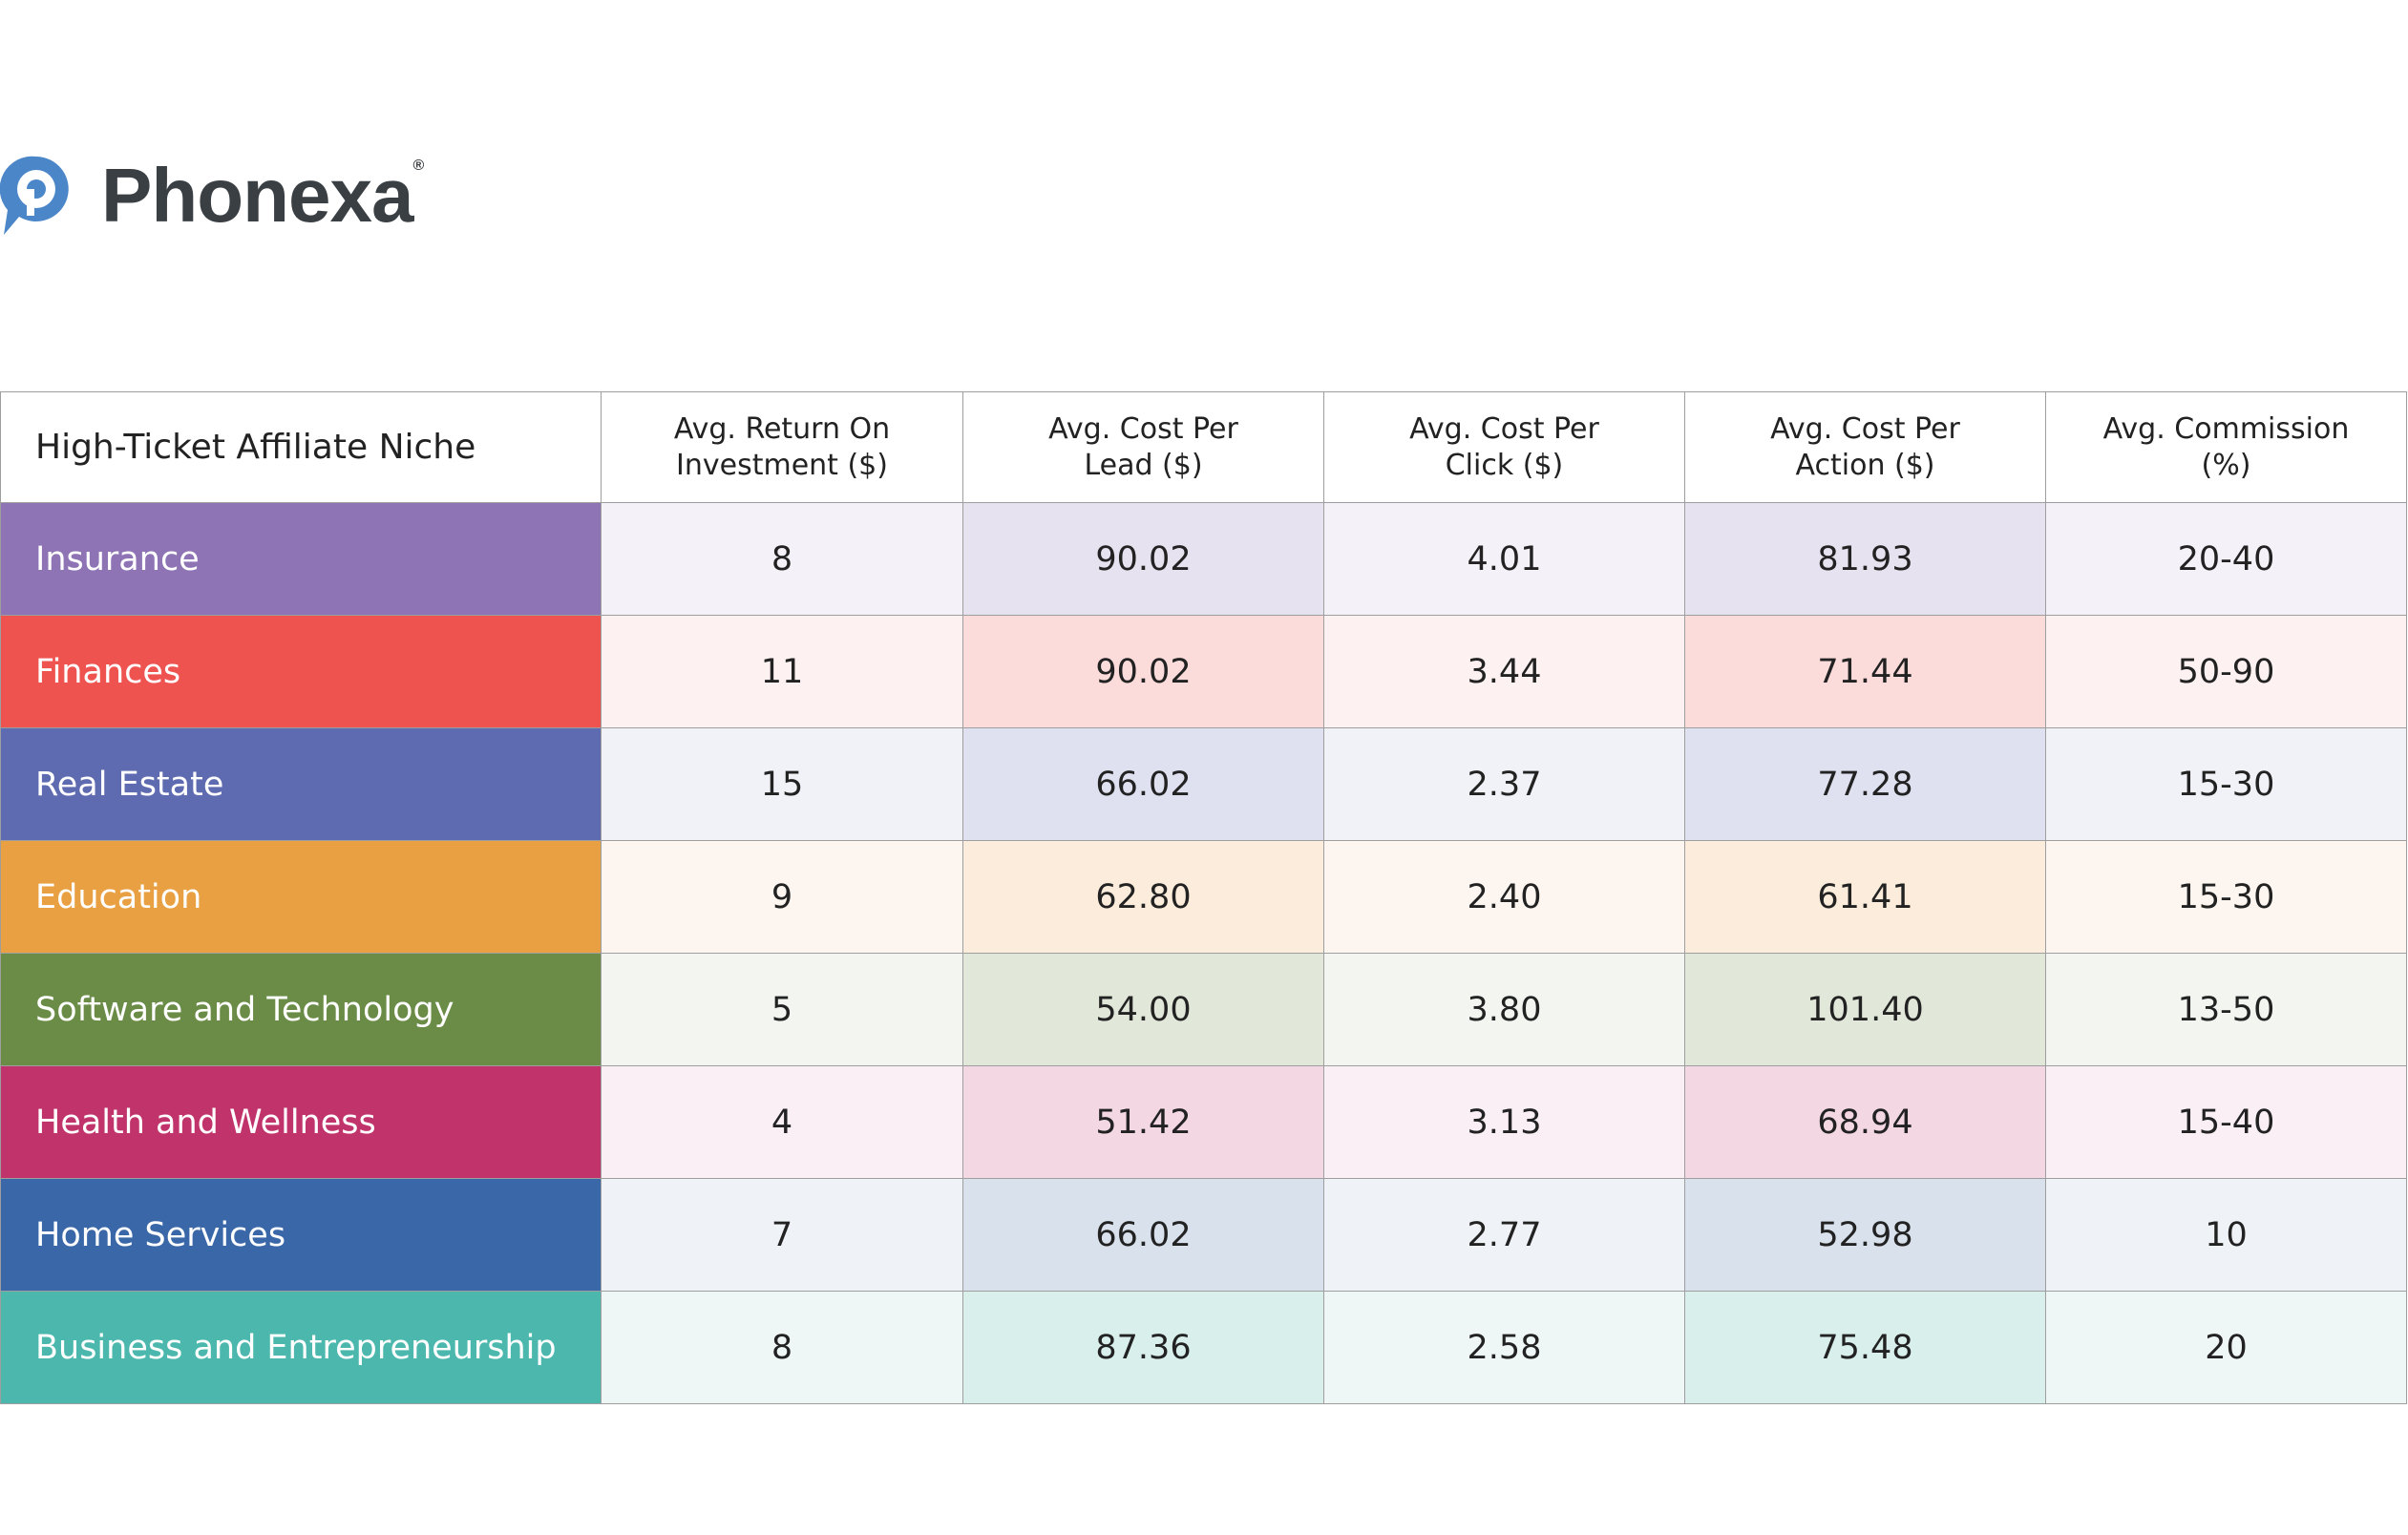 The width and height of the screenshot is (2408, 1535). I want to click on table-row: Health and Wellness 4 51.42 3.13 68.94 15-40, so click(1203, 1122).